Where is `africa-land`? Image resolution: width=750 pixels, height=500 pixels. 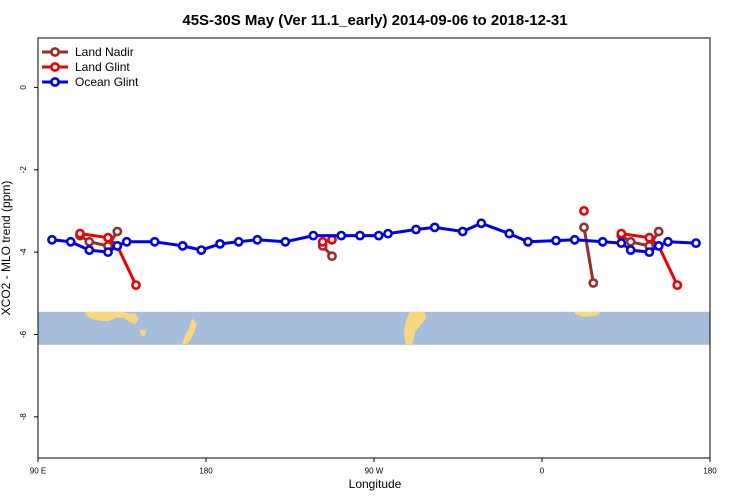
africa-land is located at coordinates (587, 314).